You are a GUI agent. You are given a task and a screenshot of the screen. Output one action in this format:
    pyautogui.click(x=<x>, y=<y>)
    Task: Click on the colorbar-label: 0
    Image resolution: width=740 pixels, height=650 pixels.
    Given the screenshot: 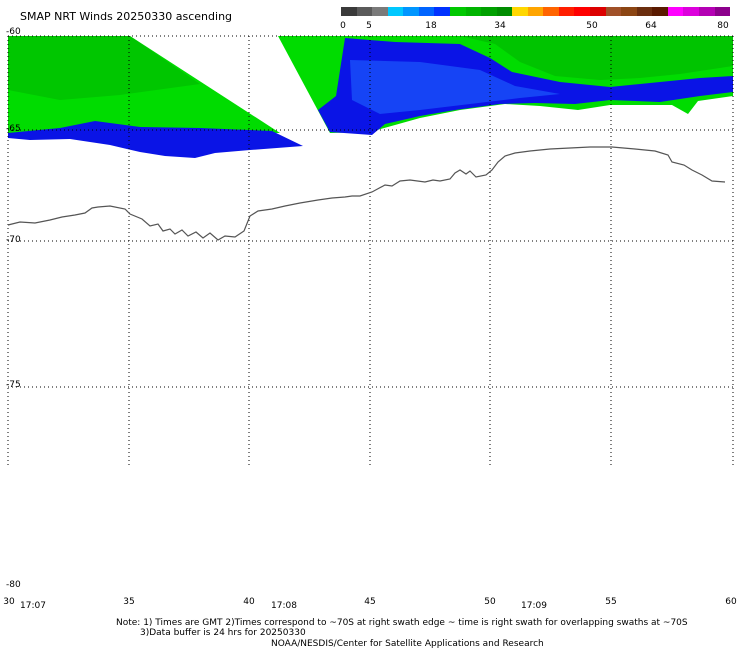 What is the action you would take?
    pyautogui.click(x=343, y=26)
    